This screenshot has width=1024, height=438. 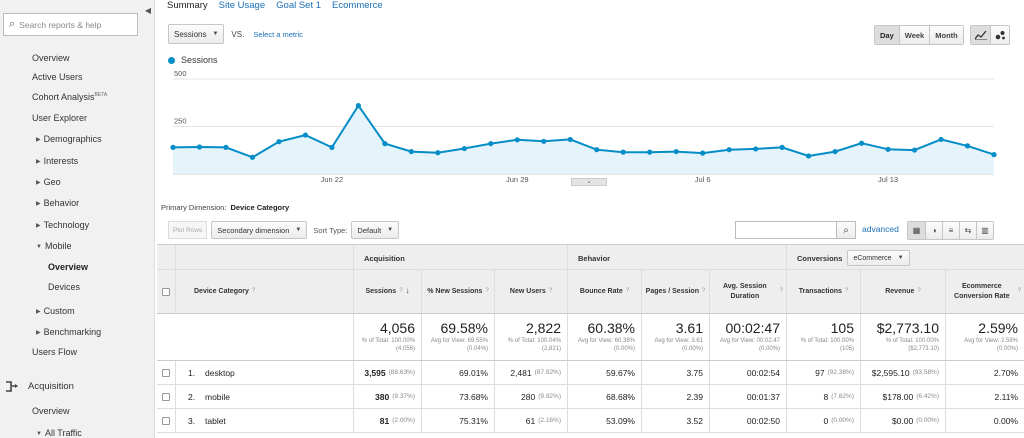 I want to click on col-revenue: Revenue?, so click(x=902, y=291).